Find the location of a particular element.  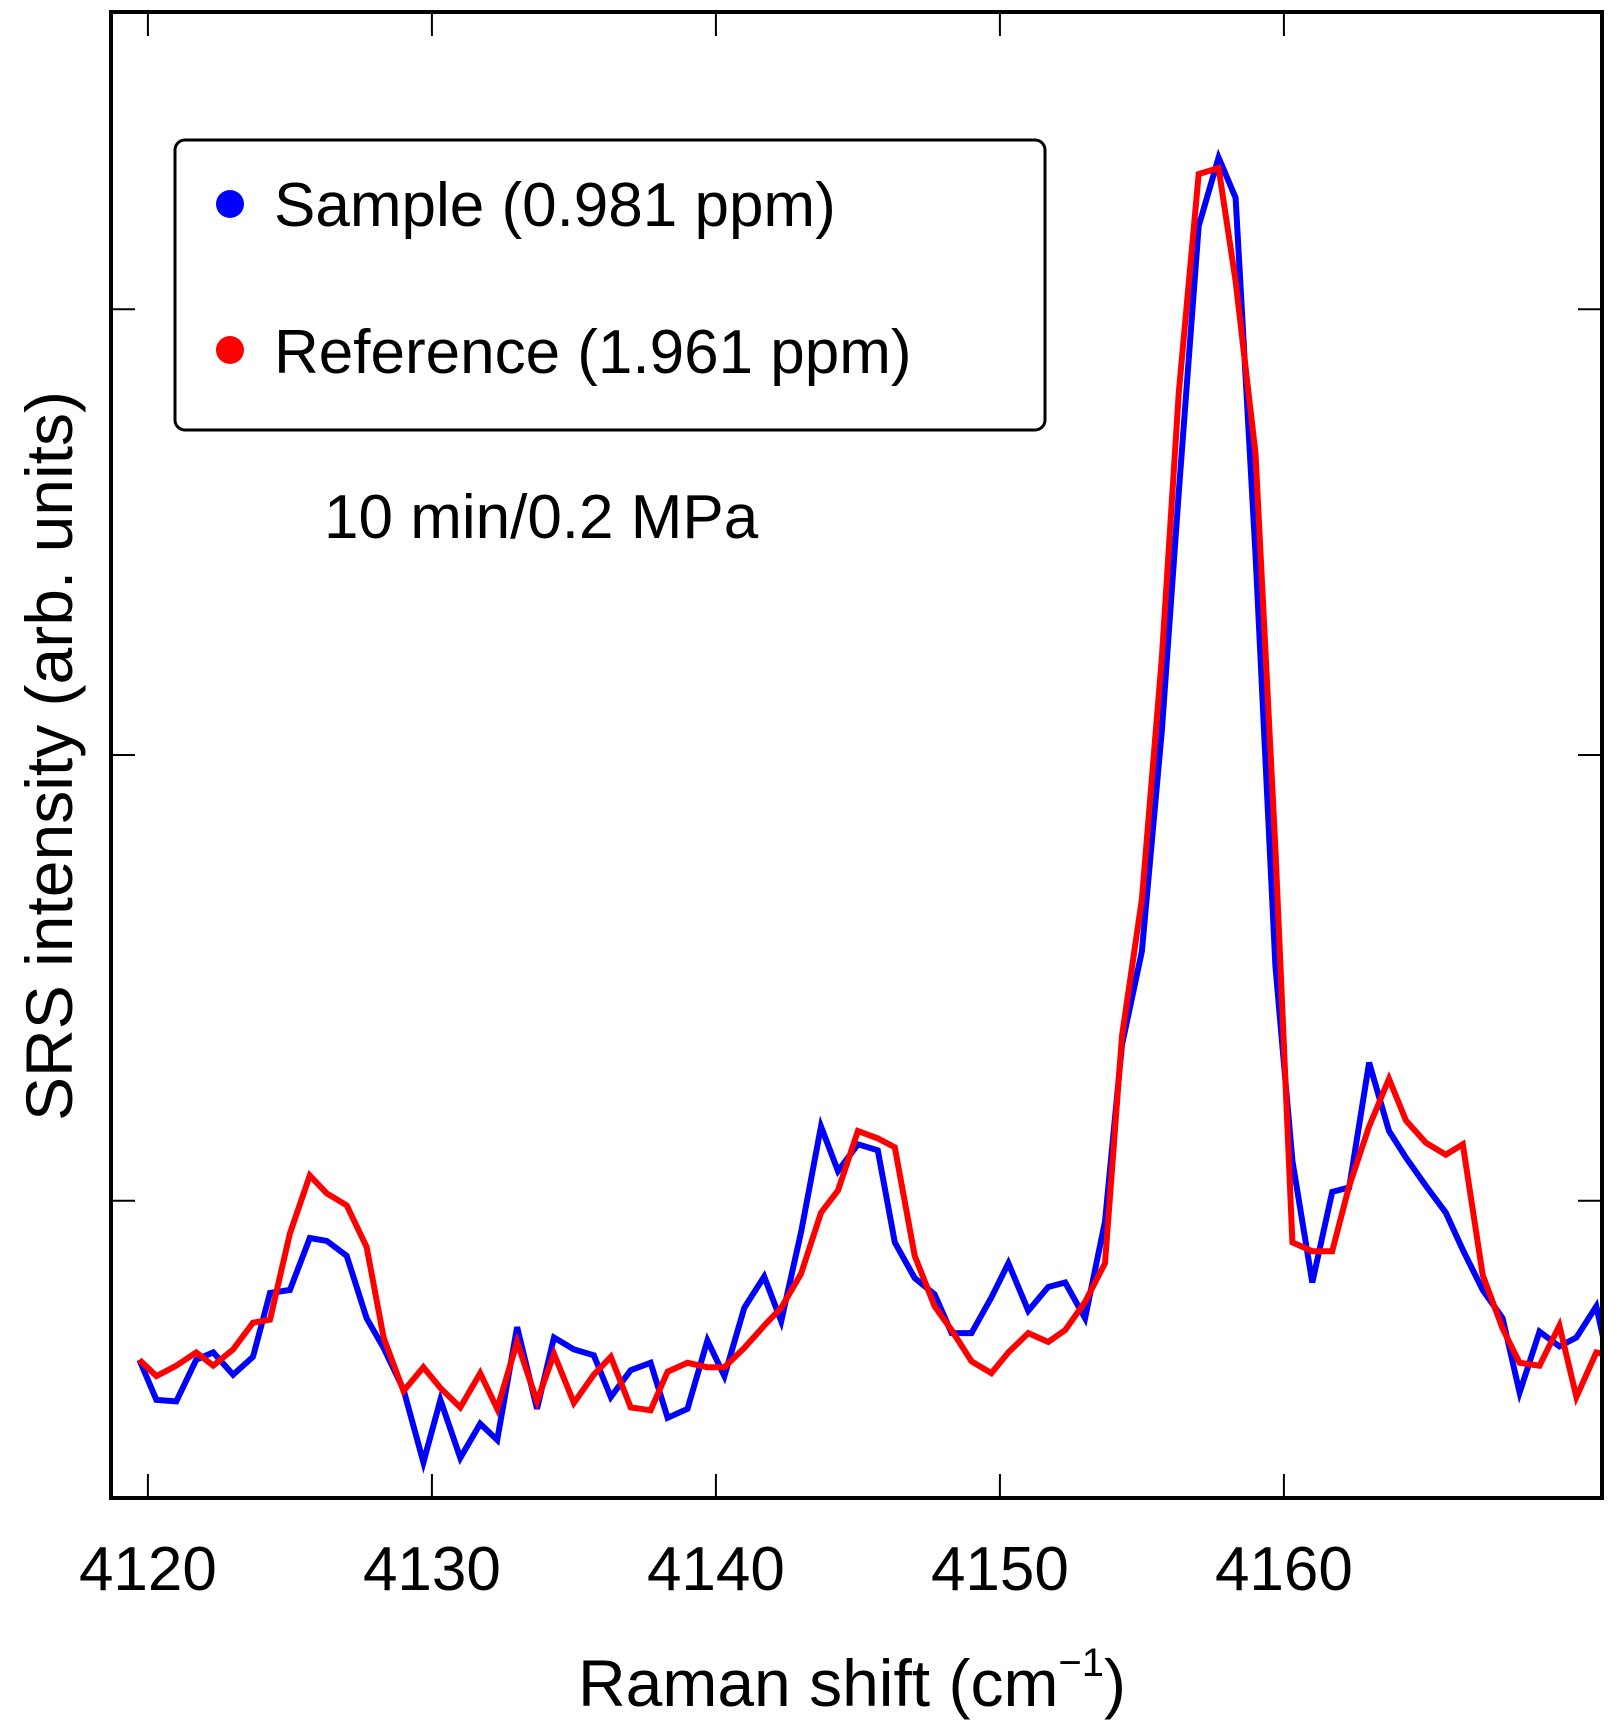

legend-label-reference: Reference (1.961 ppm) is located at coordinates (593, 352).